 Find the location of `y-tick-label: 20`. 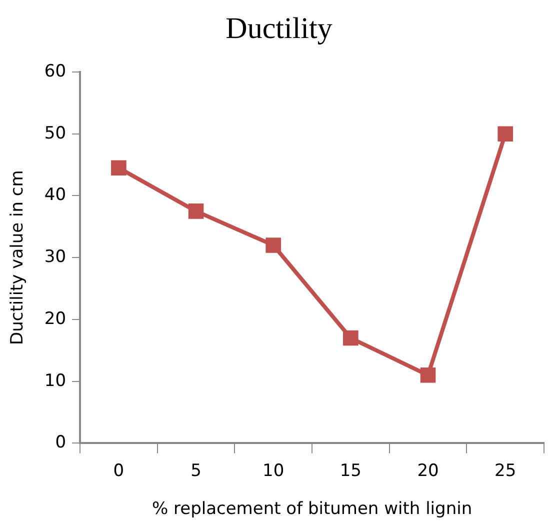

y-tick-label: 20 is located at coordinates (55, 318).